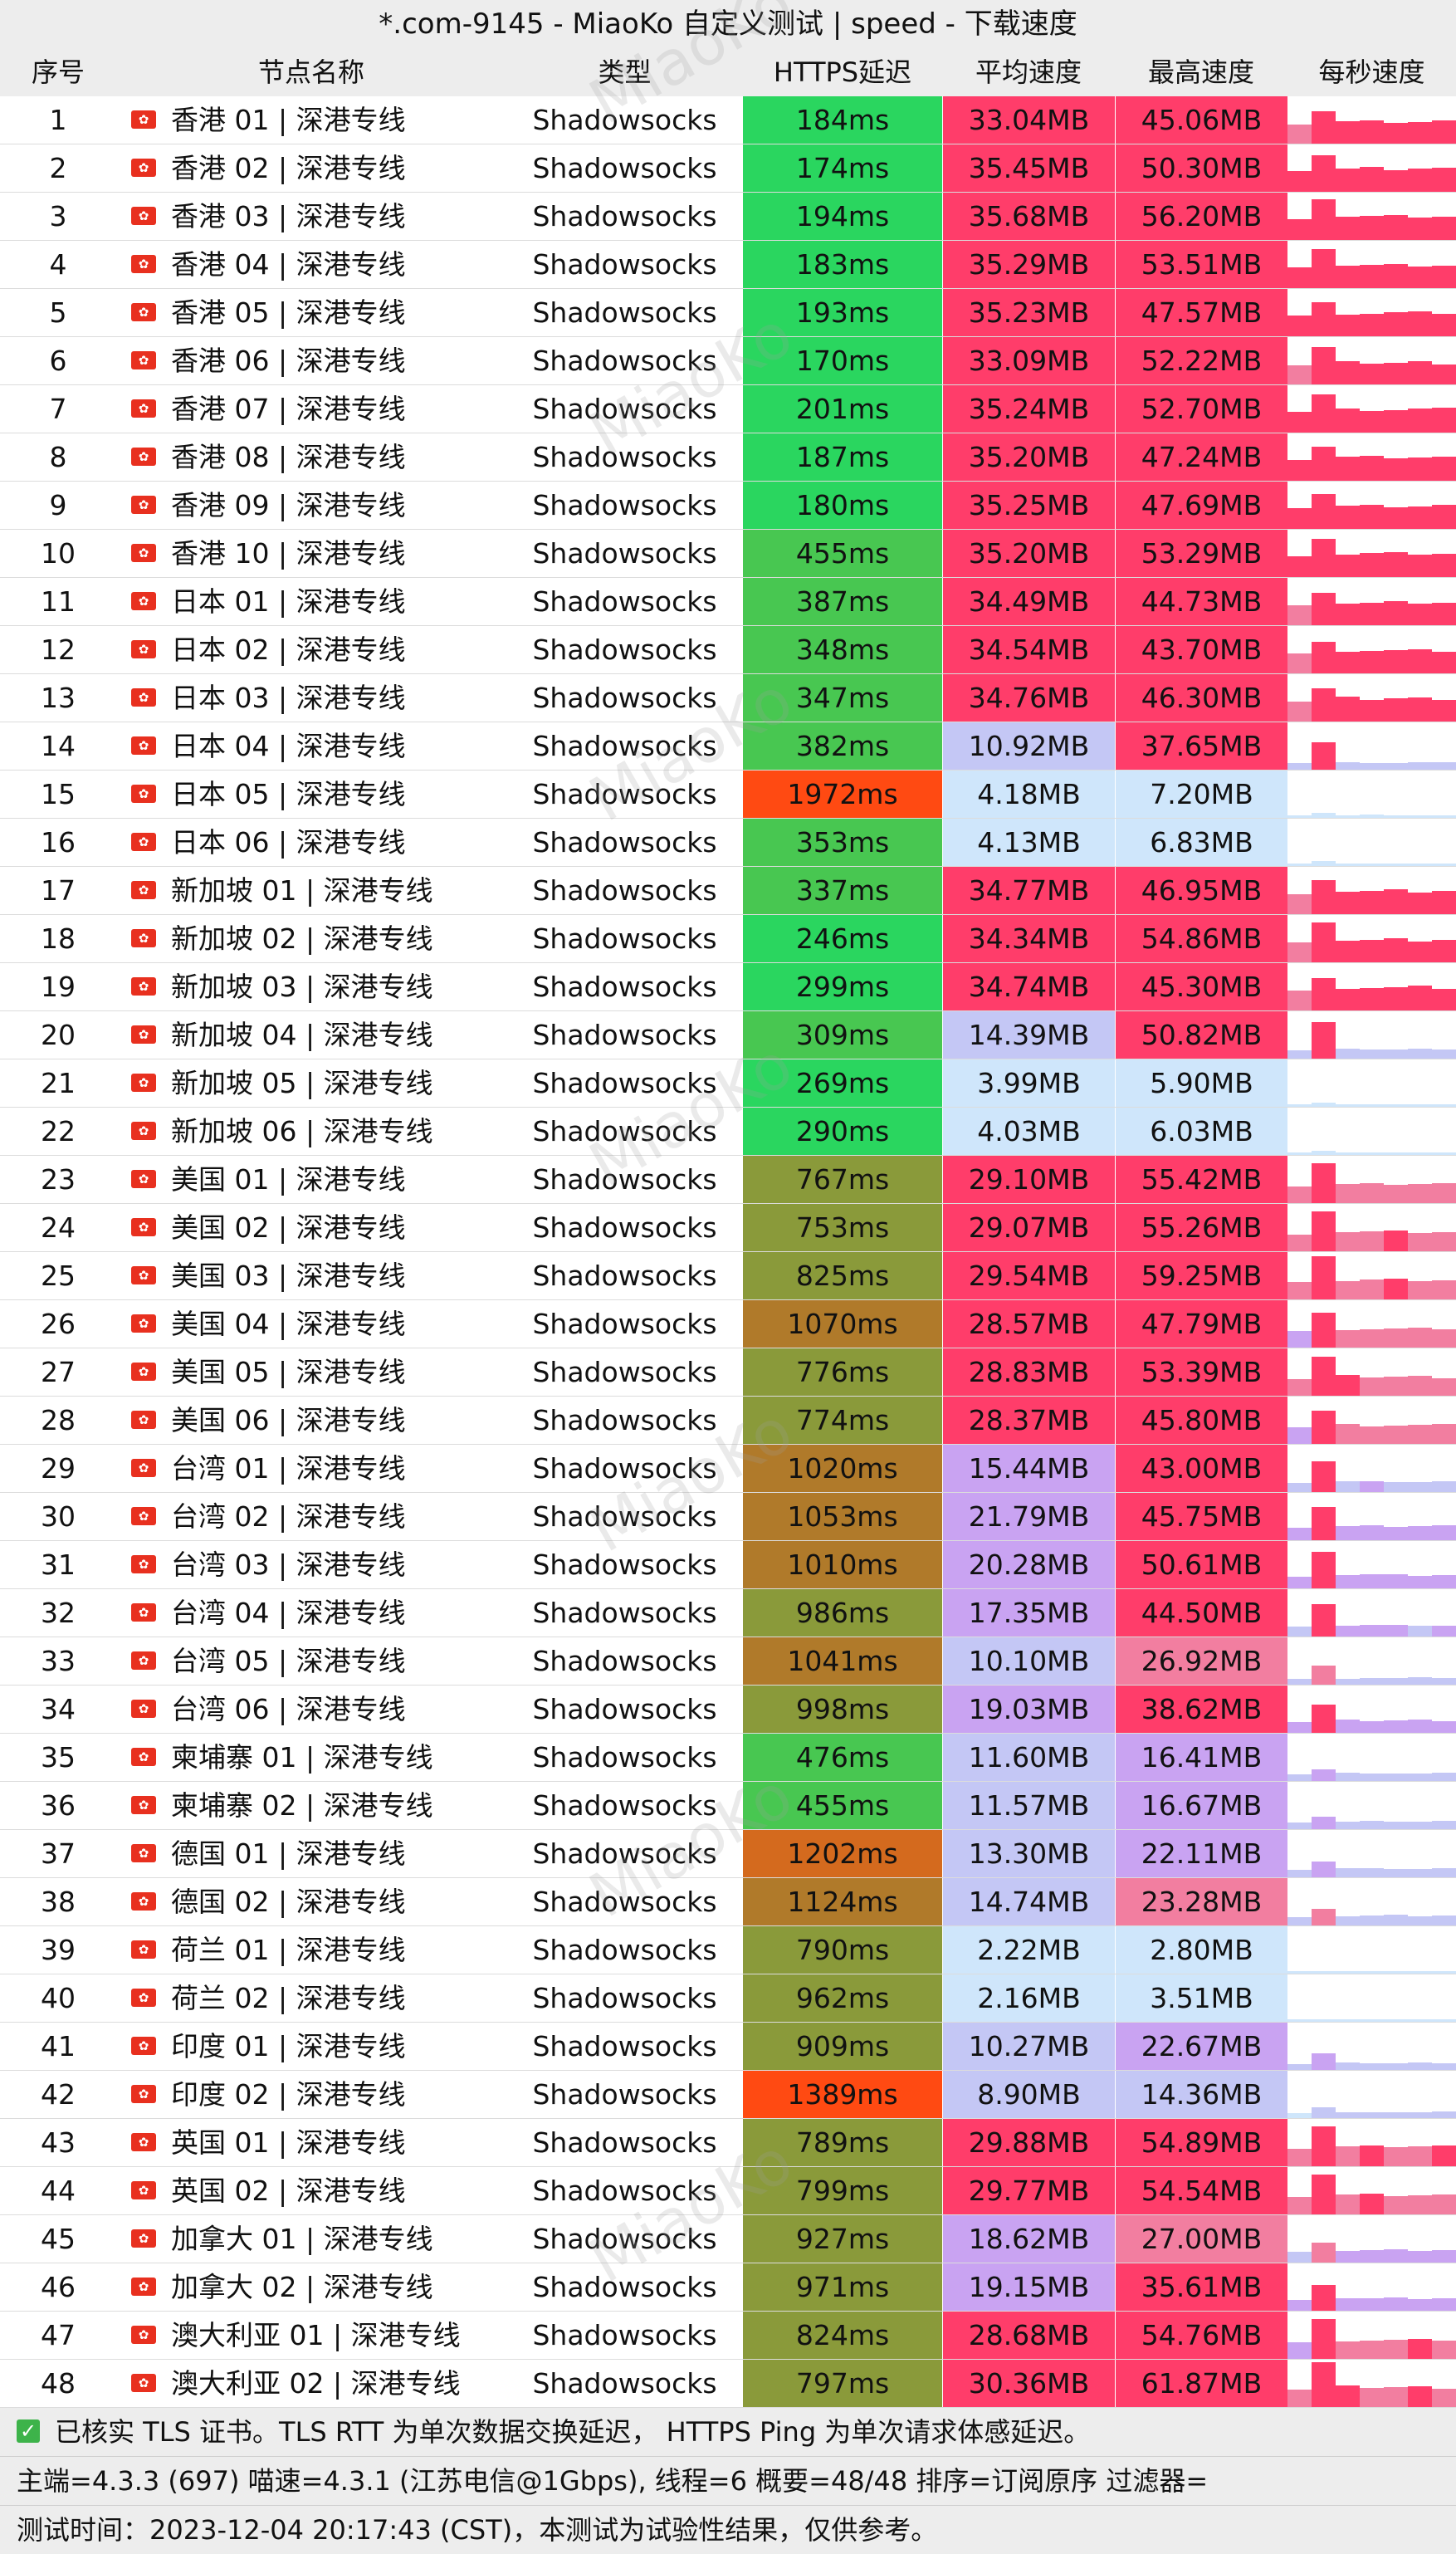 The image size is (1456, 2554). I want to click on row-latency: 998ms, so click(842, 1710).